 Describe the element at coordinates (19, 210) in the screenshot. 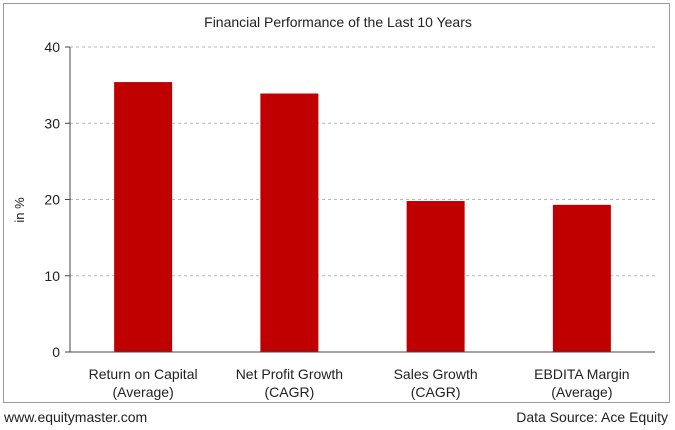

I see `y-axis-label: in %` at that location.